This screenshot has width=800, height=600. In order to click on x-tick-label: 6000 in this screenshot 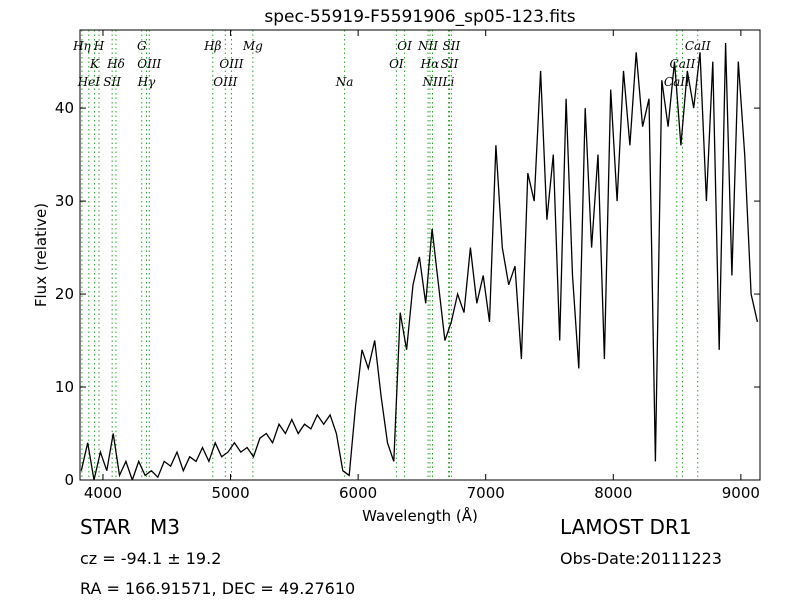, I will do `click(358, 493)`.